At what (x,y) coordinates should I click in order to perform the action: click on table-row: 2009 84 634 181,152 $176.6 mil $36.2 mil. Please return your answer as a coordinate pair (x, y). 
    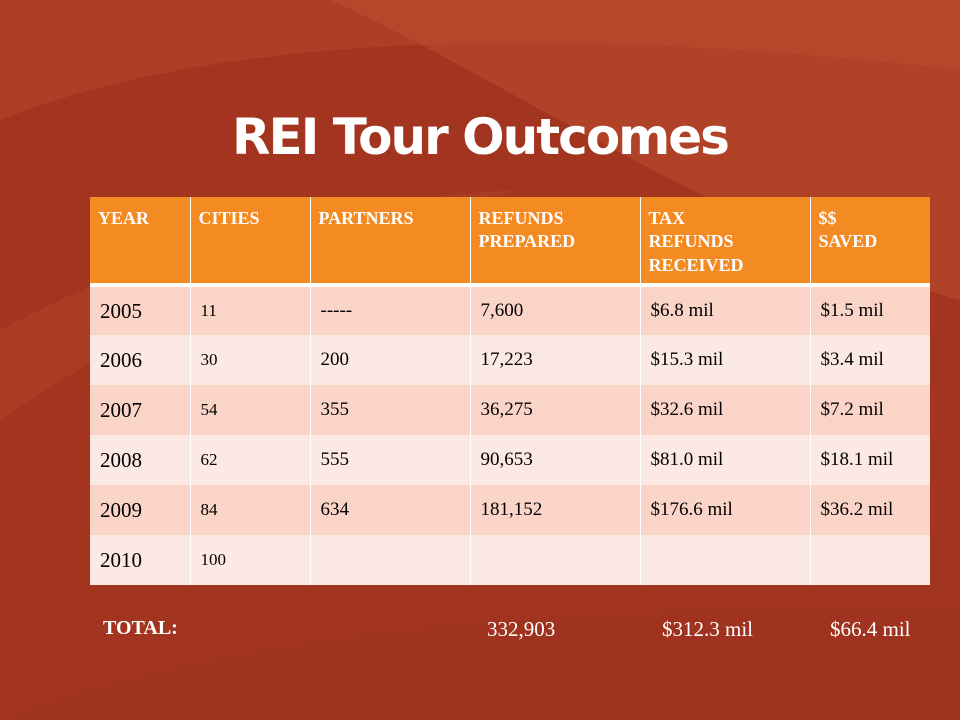
    Looking at the image, I should click on (510, 510).